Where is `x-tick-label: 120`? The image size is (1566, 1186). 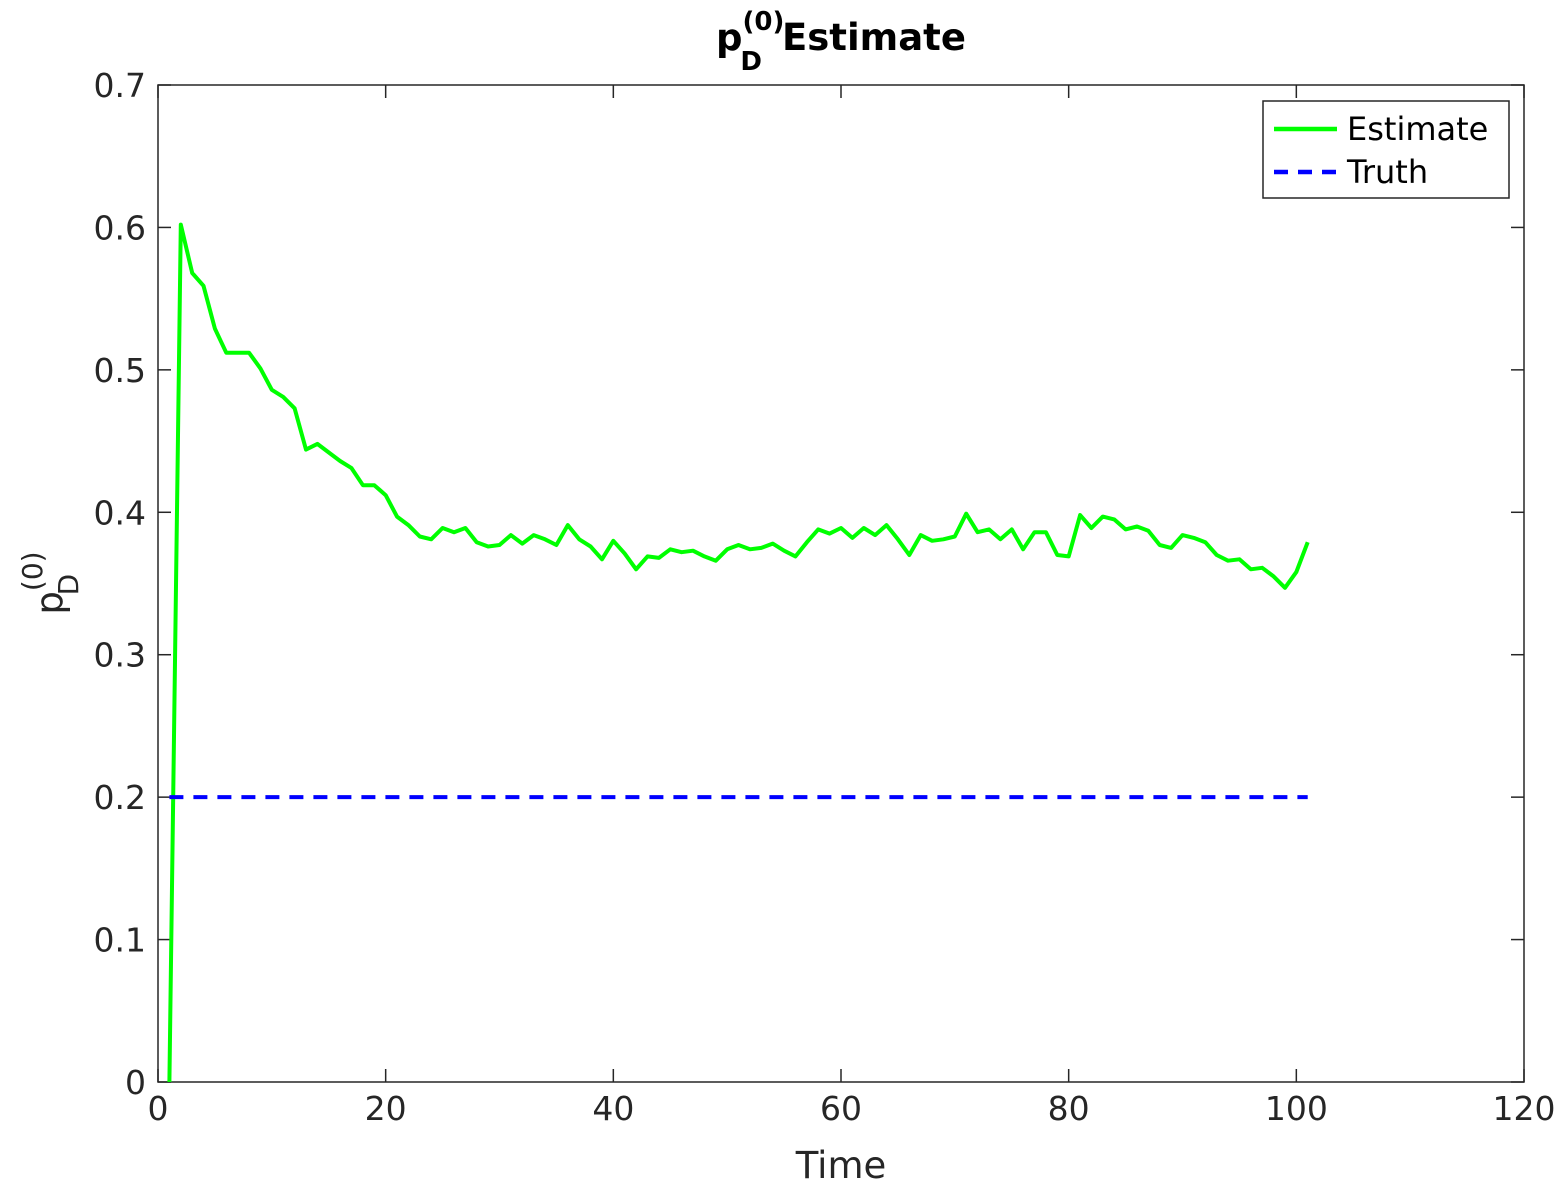 x-tick-label: 120 is located at coordinates (1524, 1108).